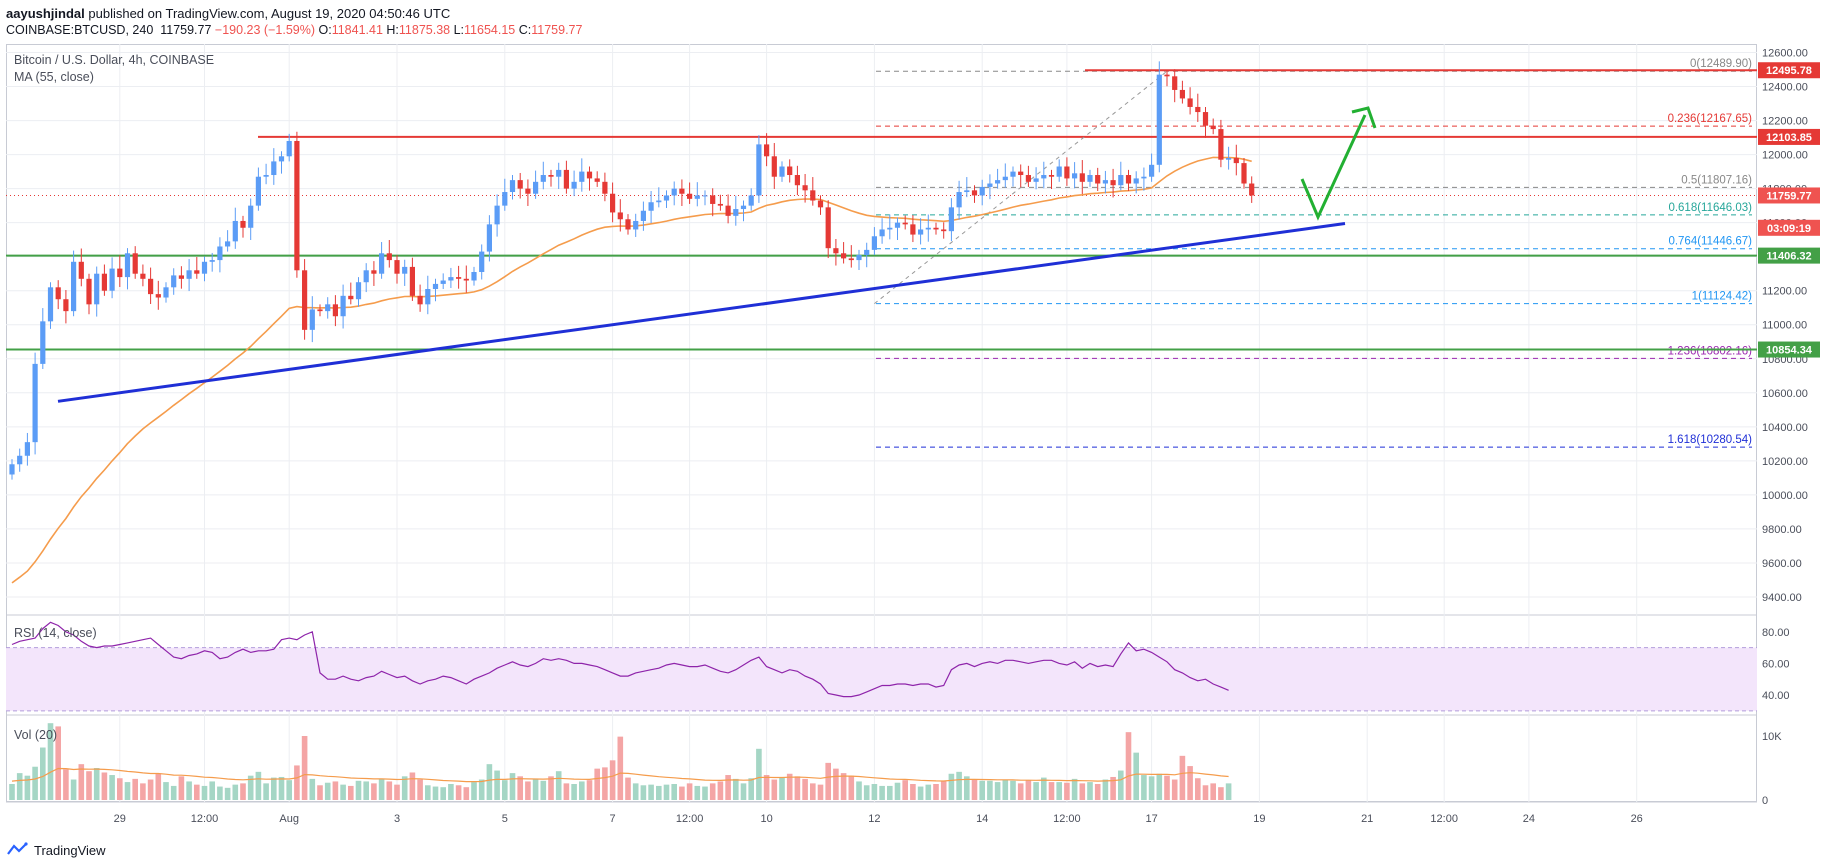  Describe the element at coordinates (70, 850) in the screenshot. I see `tradingview-brand: TradingView` at that location.